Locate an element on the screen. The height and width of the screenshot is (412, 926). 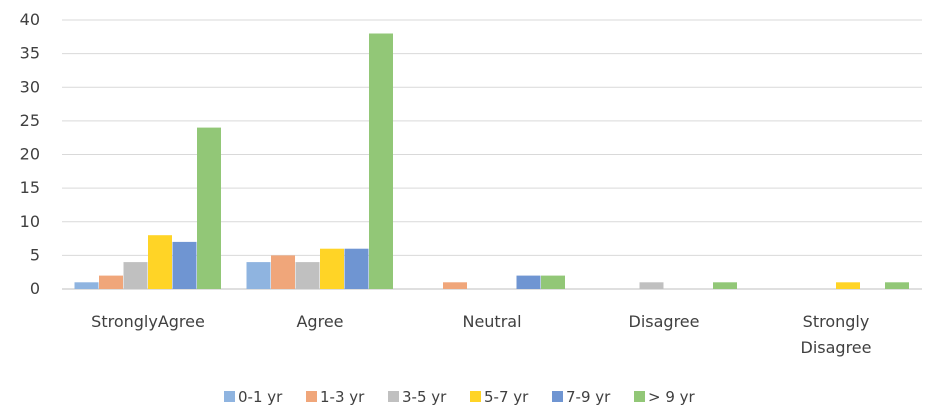
y-tick-label: 30 is located at coordinates (30, 86).